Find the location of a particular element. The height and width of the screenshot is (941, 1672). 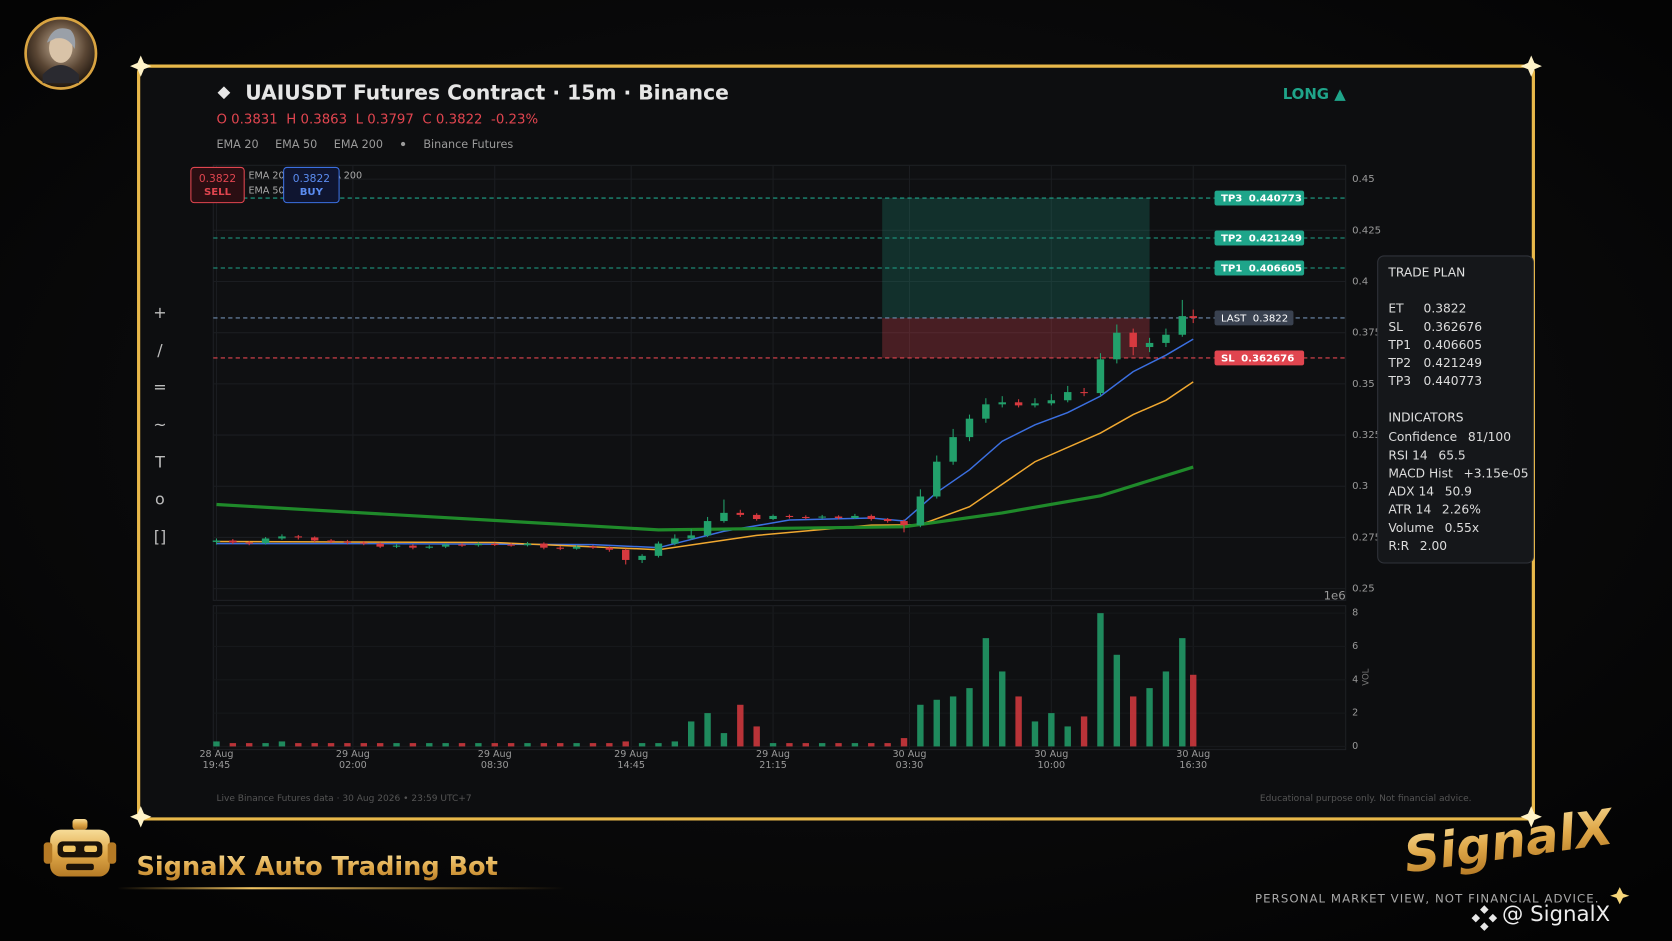

volume-tick-label: 8 is located at coordinates (1355, 613).